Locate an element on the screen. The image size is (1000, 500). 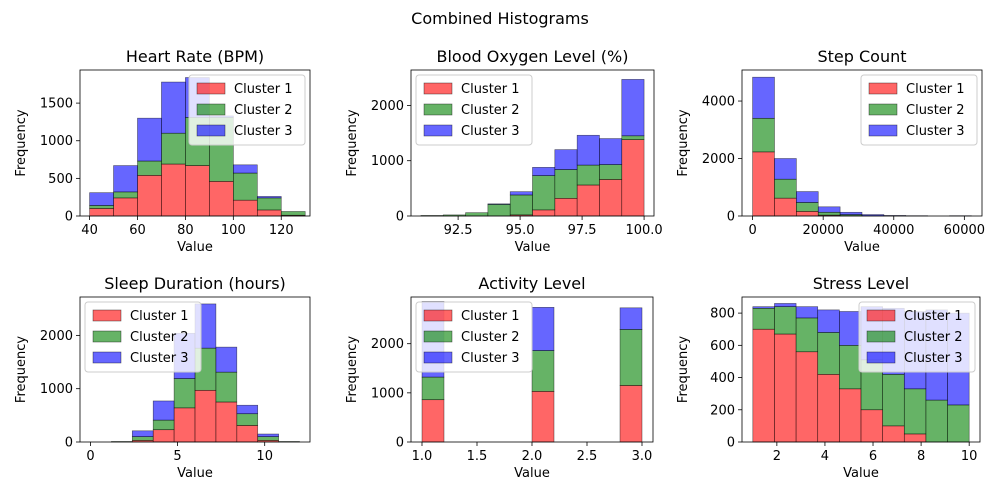
y-tick-label: 4000 is located at coordinates (718, 102).